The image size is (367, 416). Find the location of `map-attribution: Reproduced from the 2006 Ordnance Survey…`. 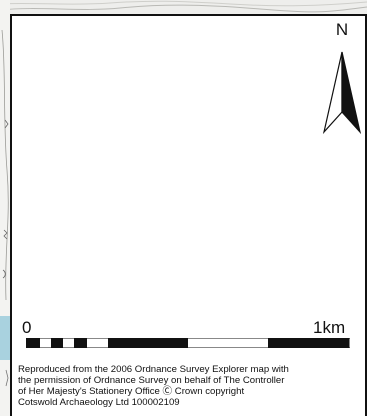

map-attribution: Reproduced from the 2006 Ordnance Survey… is located at coordinates (191, 386).